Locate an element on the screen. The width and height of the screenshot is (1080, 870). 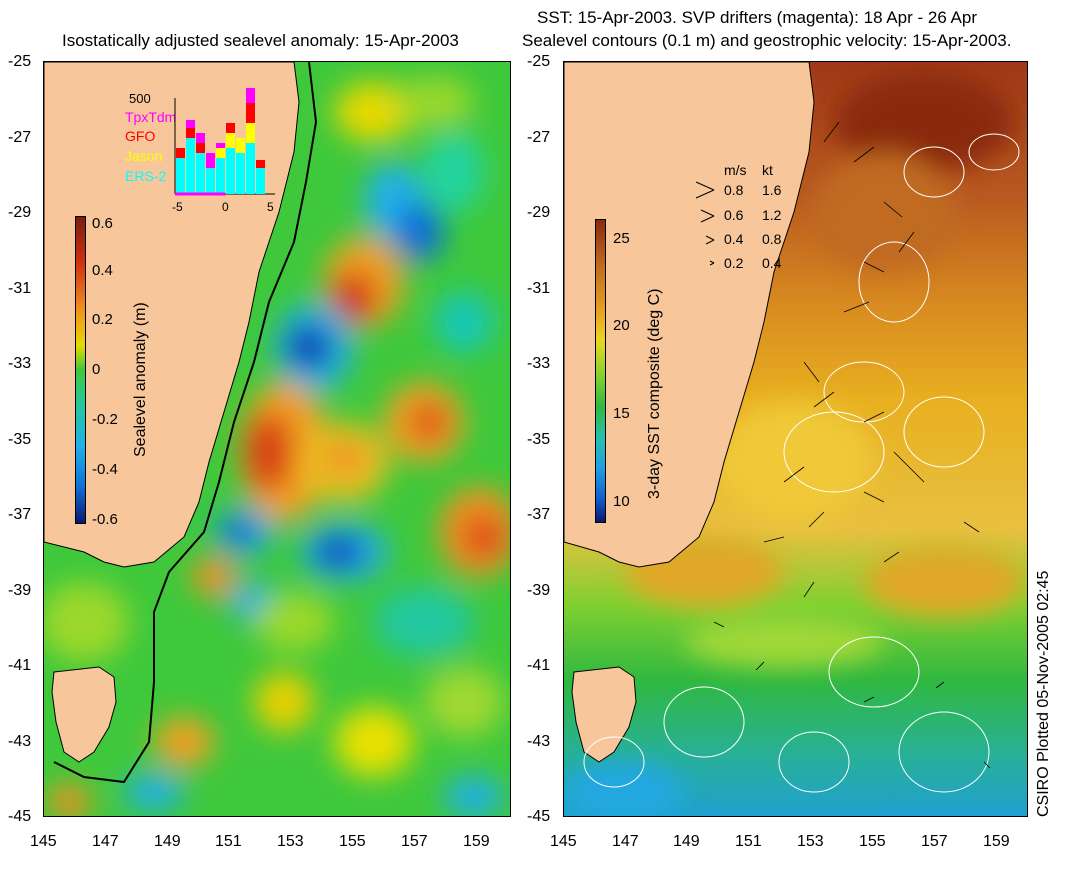
left-colorbar-tick: 0 is located at coordinates (96, 369).